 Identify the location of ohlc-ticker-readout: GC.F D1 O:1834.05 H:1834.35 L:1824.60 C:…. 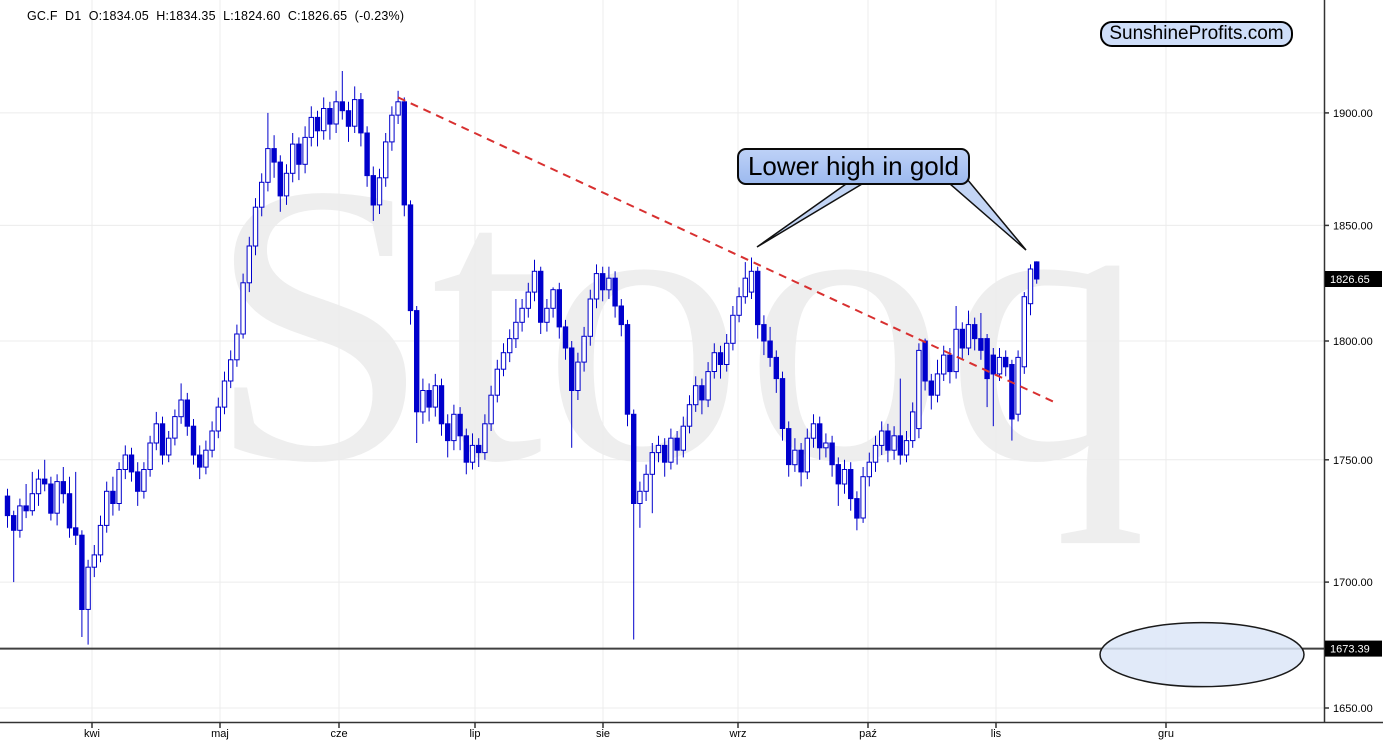
(216, 16).